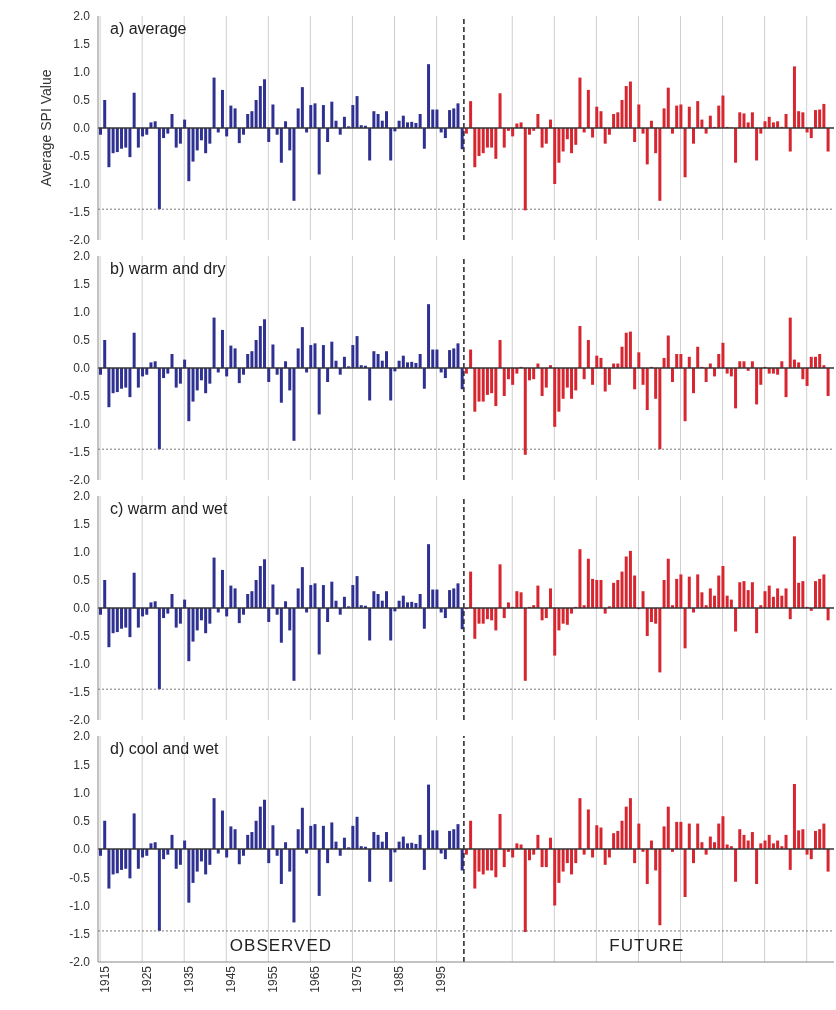 The width and height of the screenshot is (836, 1010). Describe the element at coordinates (647, 946) in the screenshot. I see `annotation: FUTURE` at that location.